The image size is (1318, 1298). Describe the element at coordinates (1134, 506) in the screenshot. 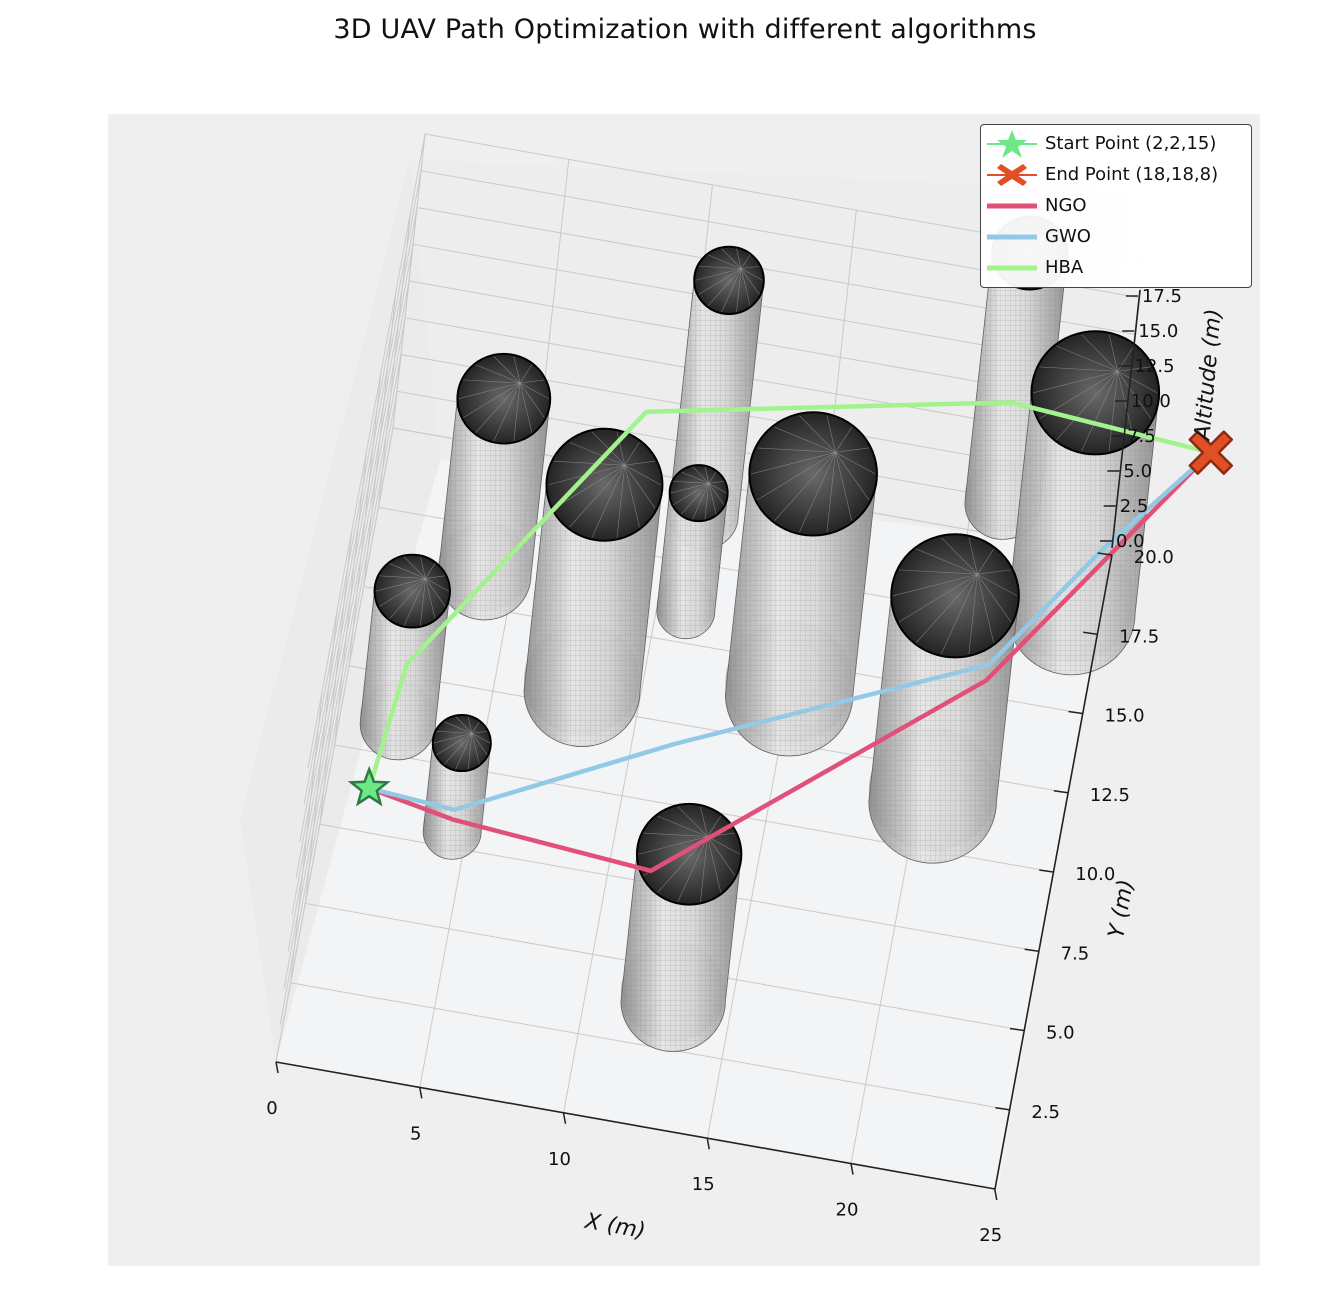

I see `z-tick-label: 2.5` at that location.